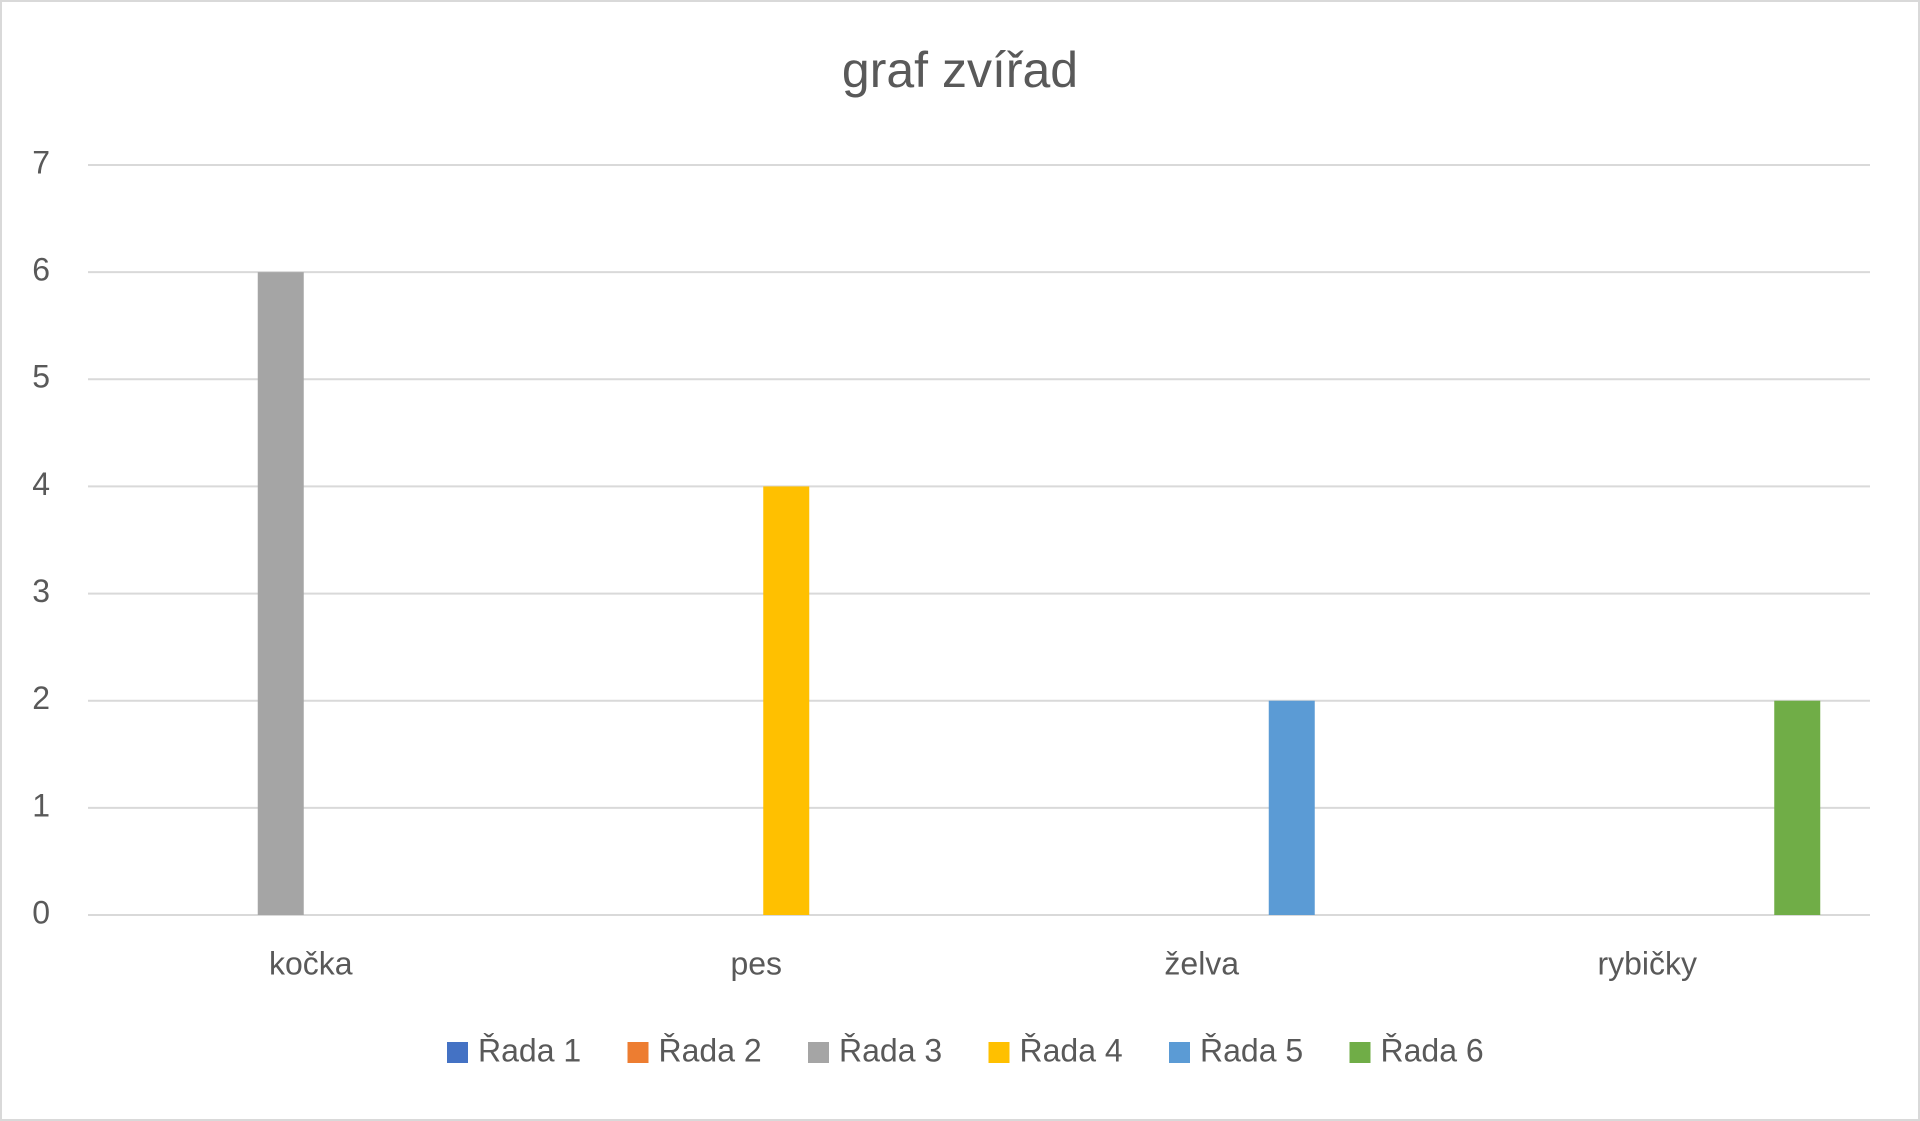 The image size is (1920, 1121). What do you see at coordinates (41, 162) in the screenshot?
I see `y-tick-label: 7` at bounding box center [41, 162].